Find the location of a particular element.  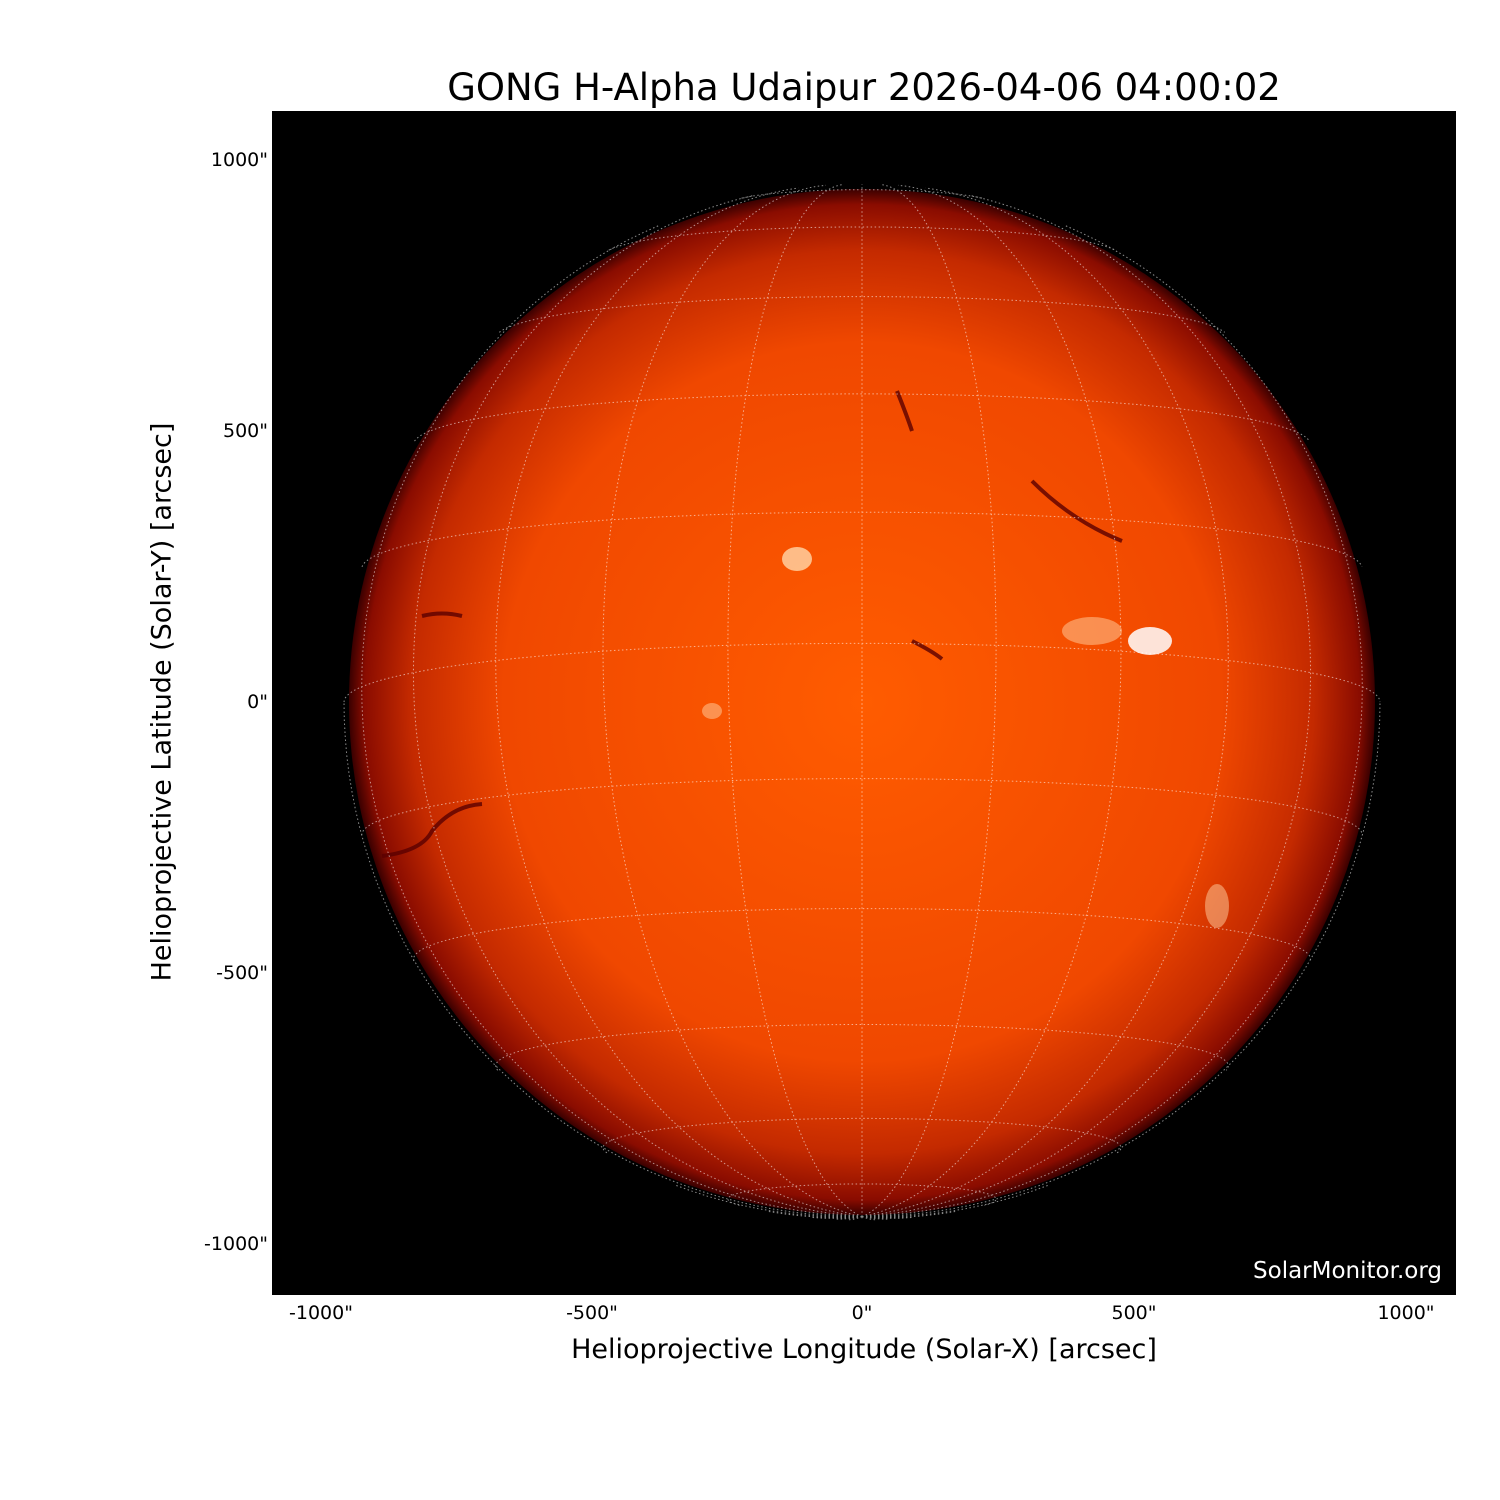

x-tick-label: -1000" is located at coordinates (321, 1313).